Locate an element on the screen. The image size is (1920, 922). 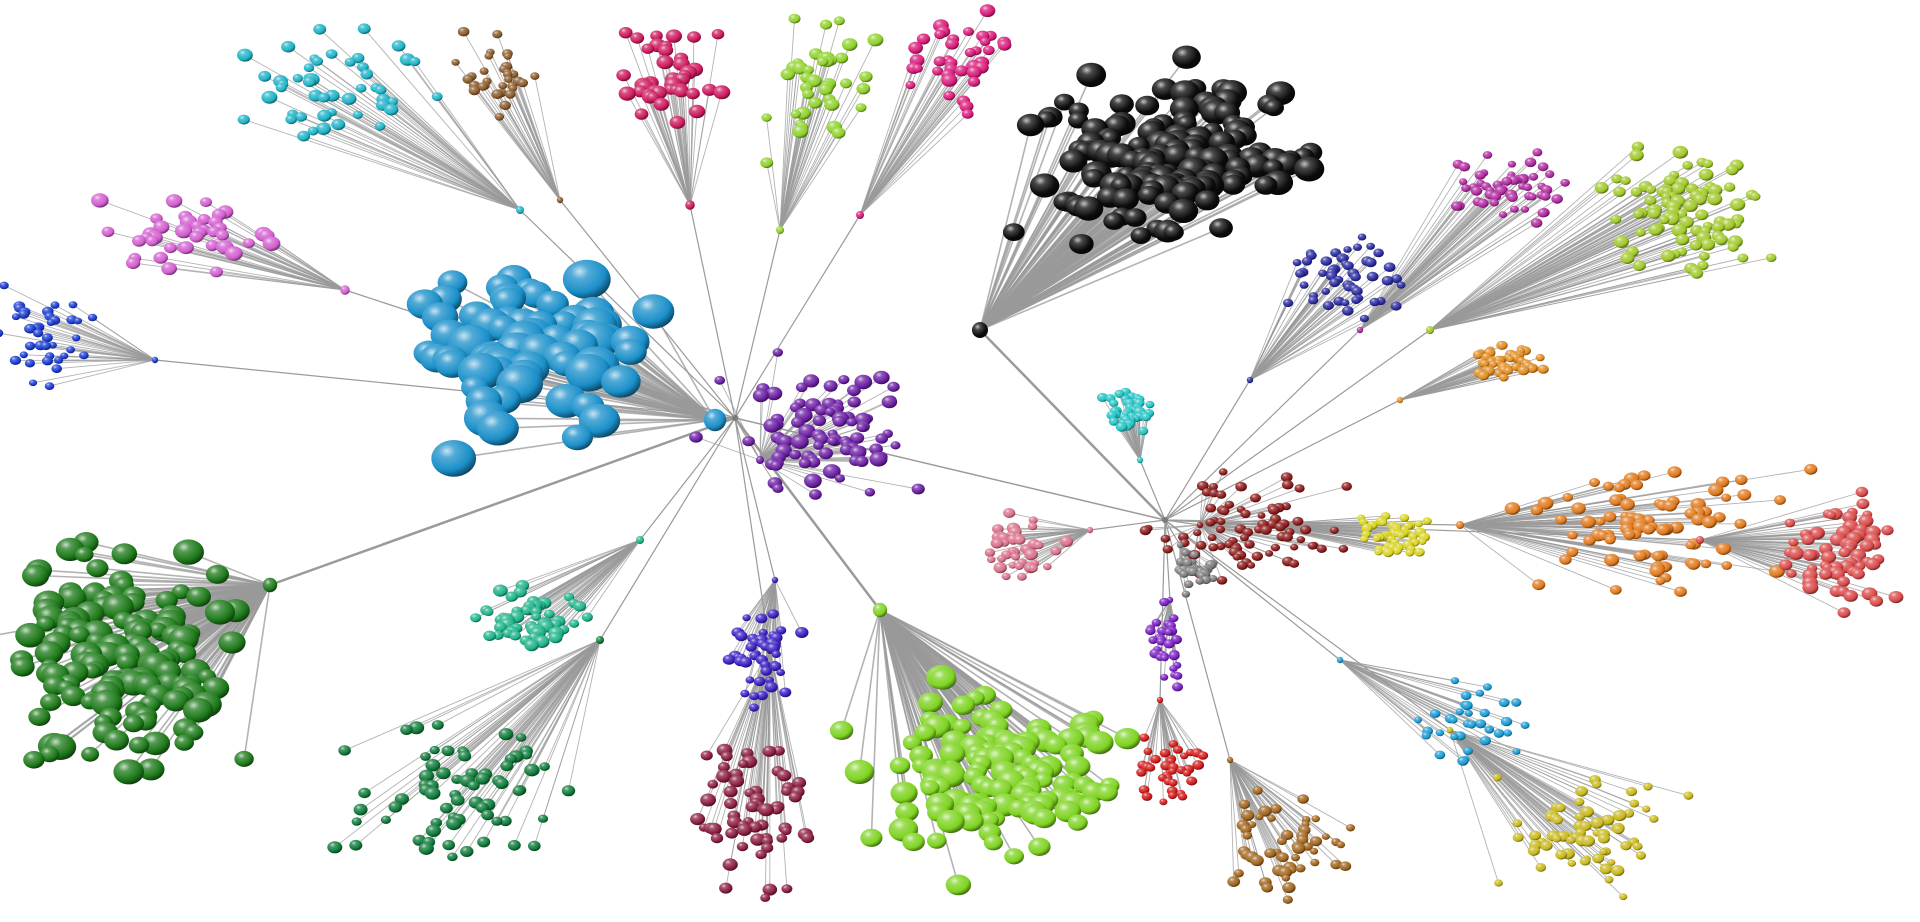
turquoise-cluster is located at coordinates (1126, 411).